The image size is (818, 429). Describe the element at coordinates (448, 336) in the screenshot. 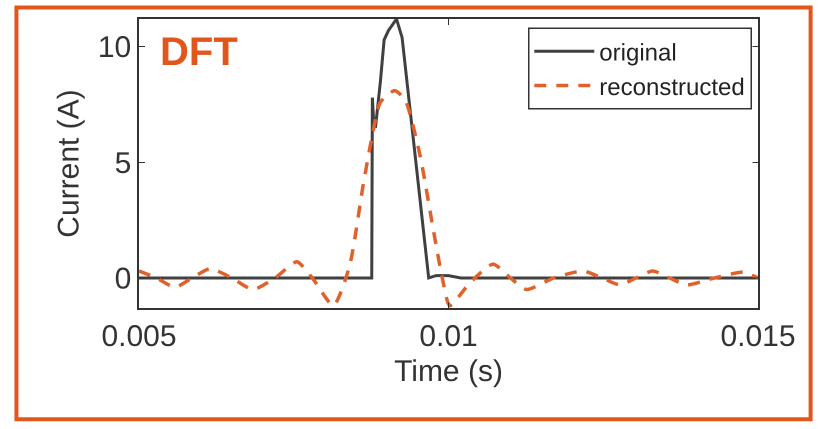

I see `x-tick-label: 0.01` at that location.